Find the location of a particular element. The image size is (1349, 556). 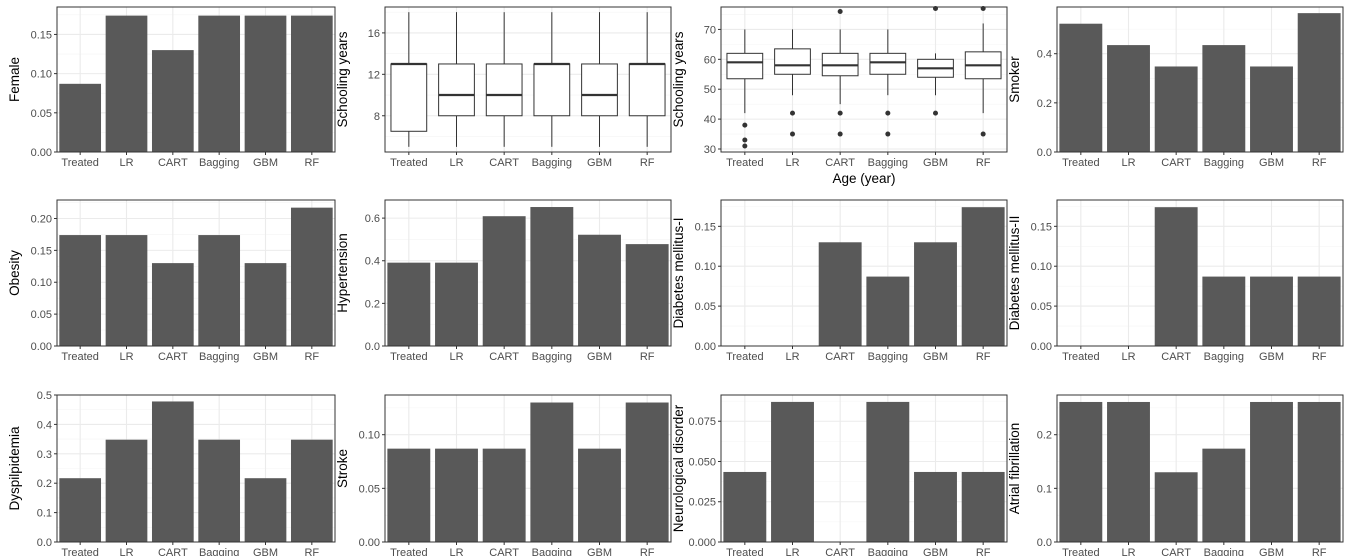

y-tick-label: 50 is located at coordinates (710, 90).